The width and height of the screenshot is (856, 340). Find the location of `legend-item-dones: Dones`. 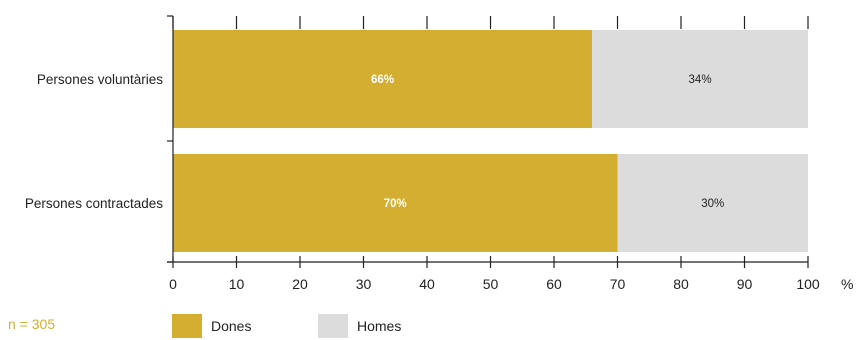

legend-item-dones: Dones is located at coordinates (211, 326).